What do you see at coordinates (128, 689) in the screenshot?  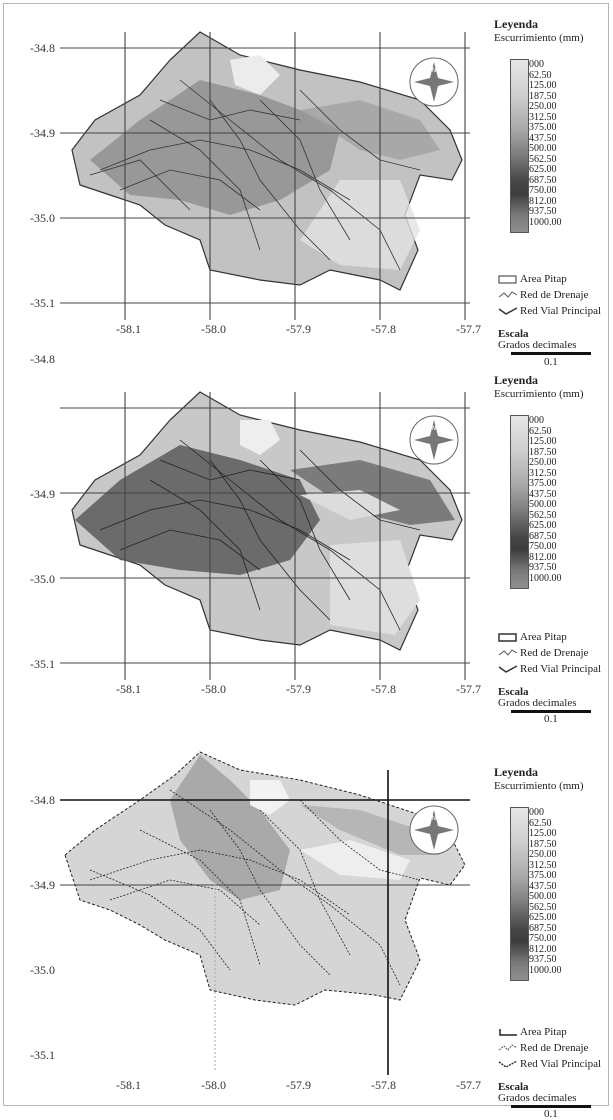 I see `x-tick: -58.1` at bounding box center [128, 689].